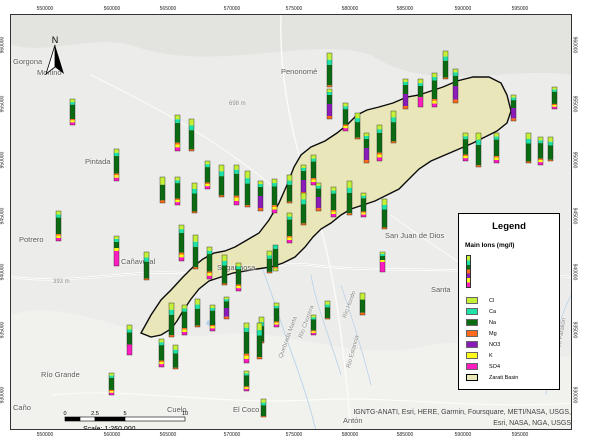  What do you see at coordinates (112, 435) in the screenshot?
I see `x-tick-label: 560000` at bounding box center [112, 435].